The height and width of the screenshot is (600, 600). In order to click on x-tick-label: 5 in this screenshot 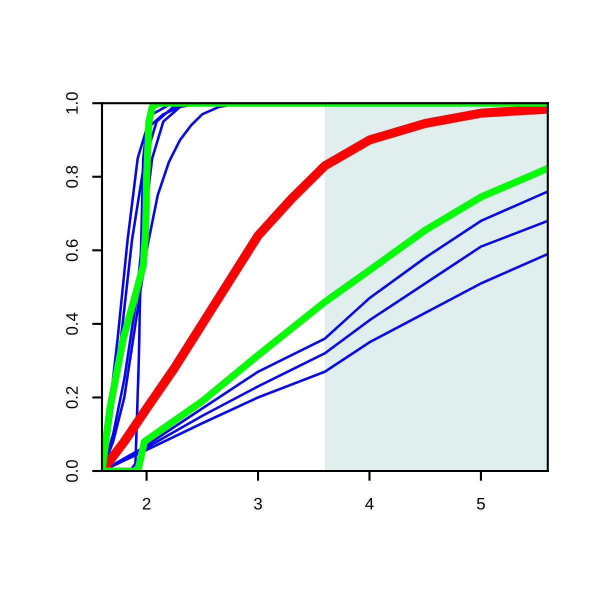, I will do `click(480, 504)`.